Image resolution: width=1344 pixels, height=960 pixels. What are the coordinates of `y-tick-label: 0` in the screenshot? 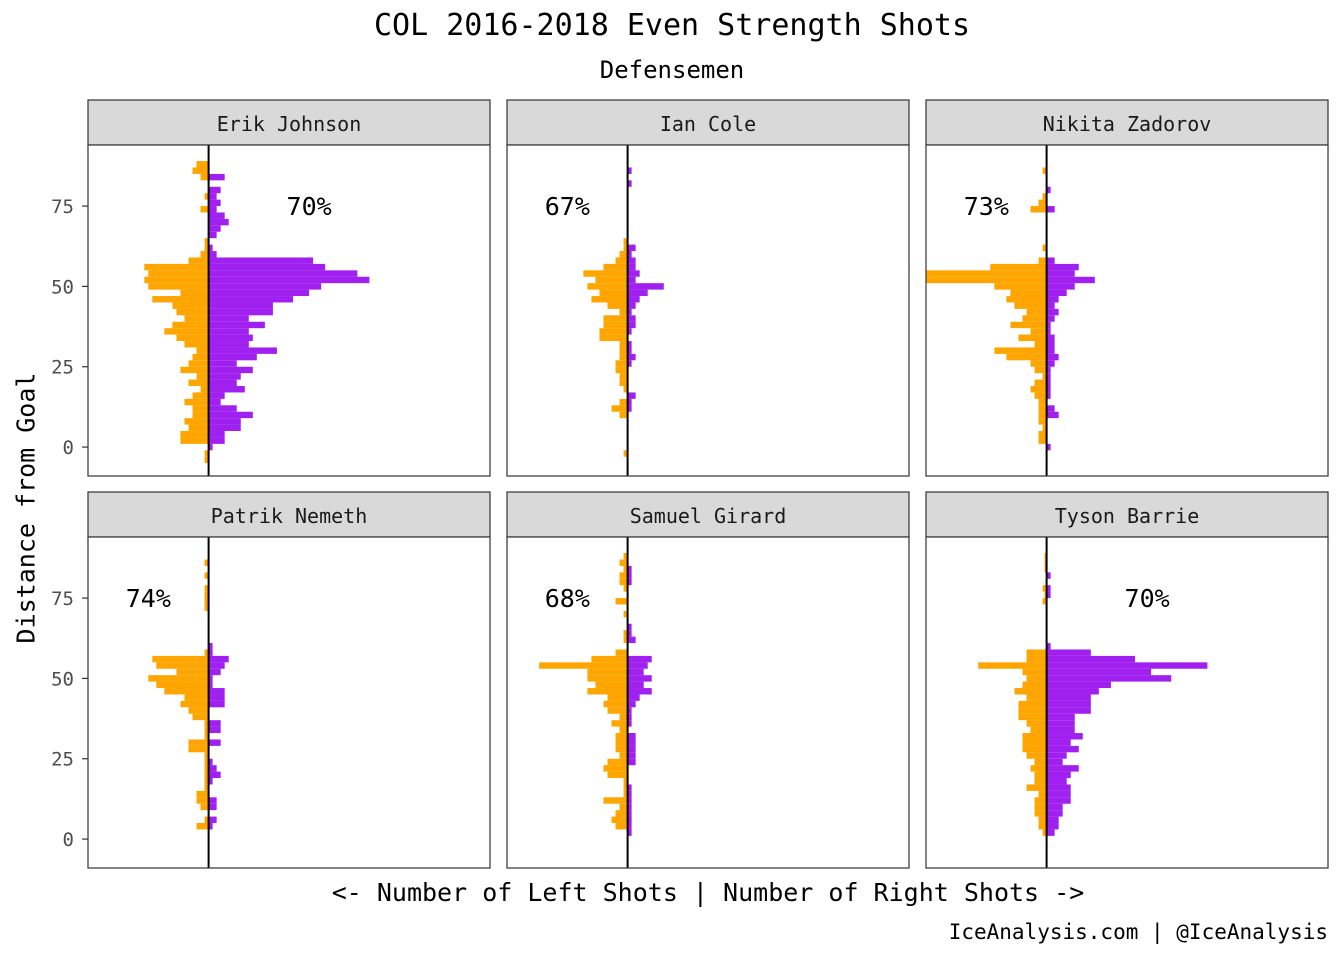 It's located at (68, 448).